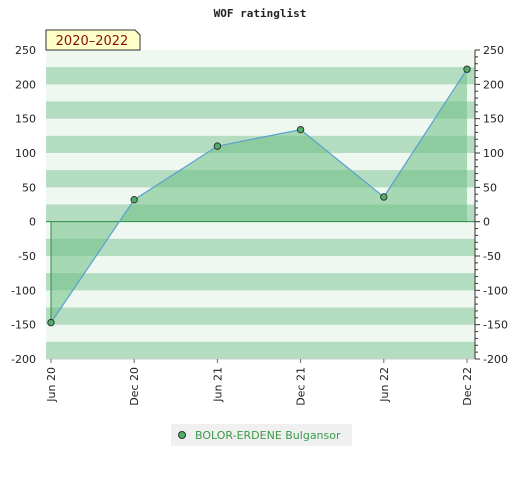 The height and width of the screenshot is (480, 520). I want to click on y-tick-label-left: -50, so click(27, 256).